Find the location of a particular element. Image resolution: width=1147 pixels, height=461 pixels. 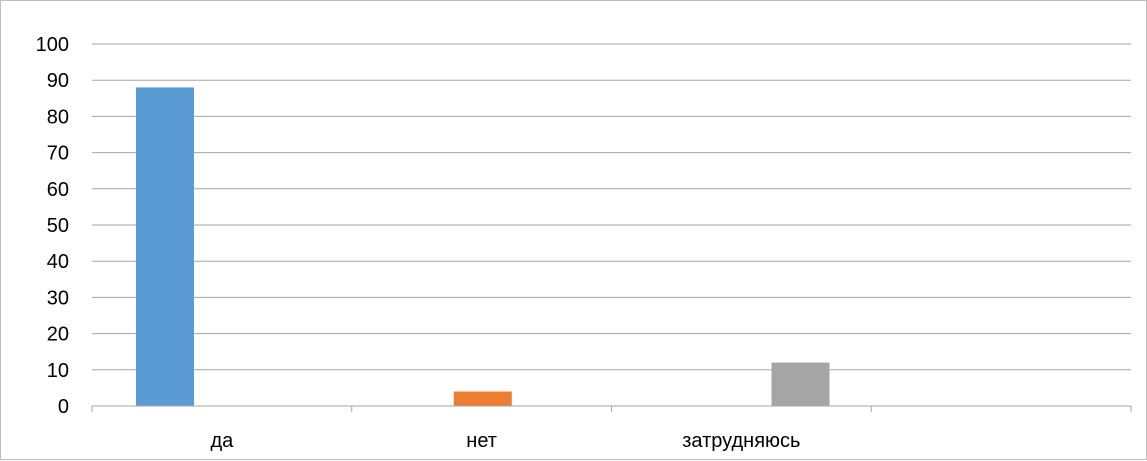

y-tick-labels: 0 10 20 30 40 50 60 70 80 90 100 is located at coordinates (52, 226).